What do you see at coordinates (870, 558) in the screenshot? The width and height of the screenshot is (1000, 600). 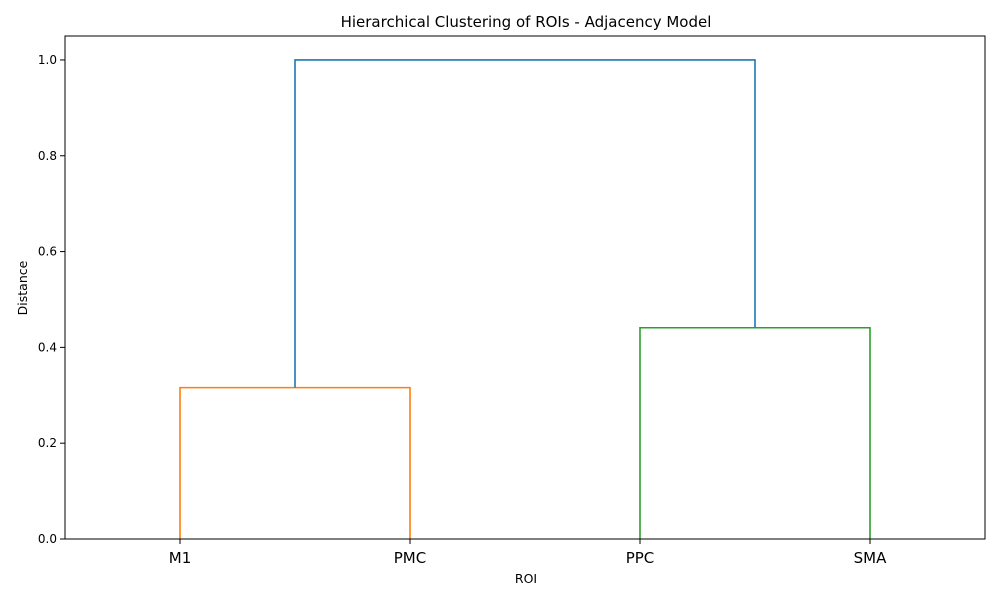 I see `leaf-label-sma: SMA` at bounding box center [870, 558].